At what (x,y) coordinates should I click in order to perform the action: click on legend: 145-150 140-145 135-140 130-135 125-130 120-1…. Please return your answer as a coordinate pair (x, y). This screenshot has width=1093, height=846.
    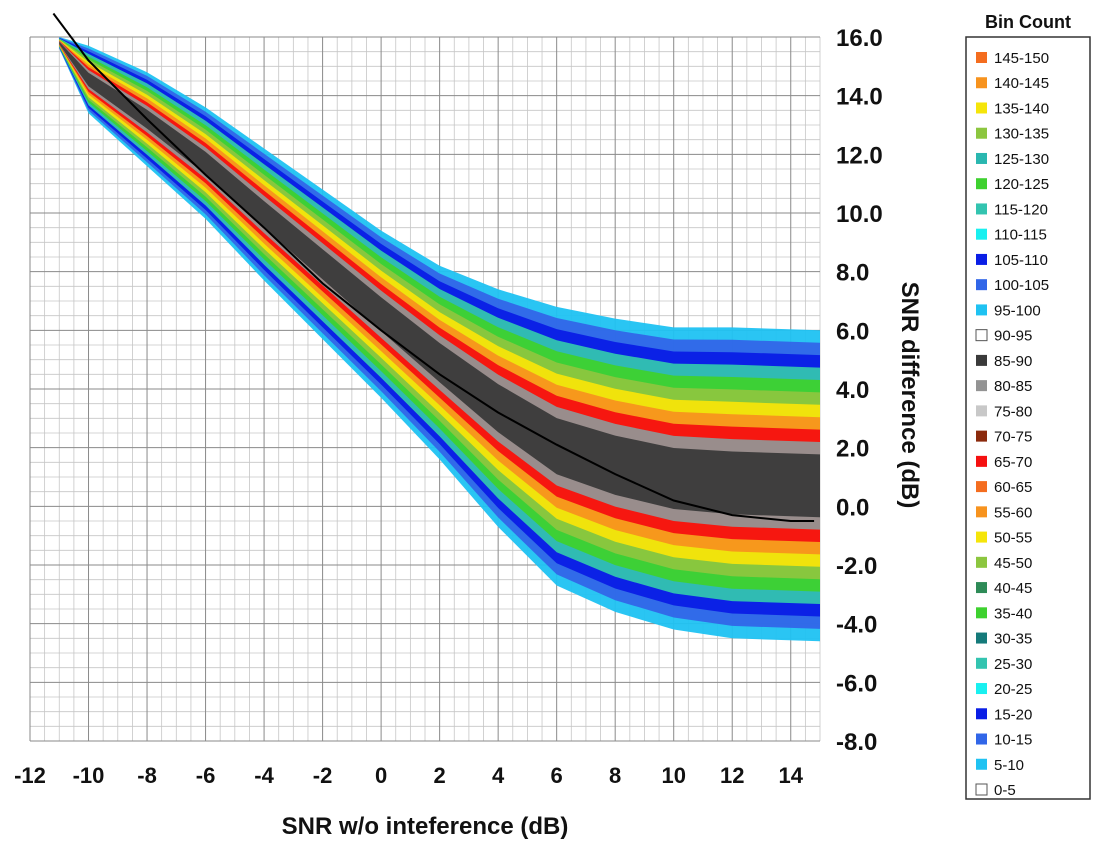
    Looking at the image, I should click on (1012, 424).